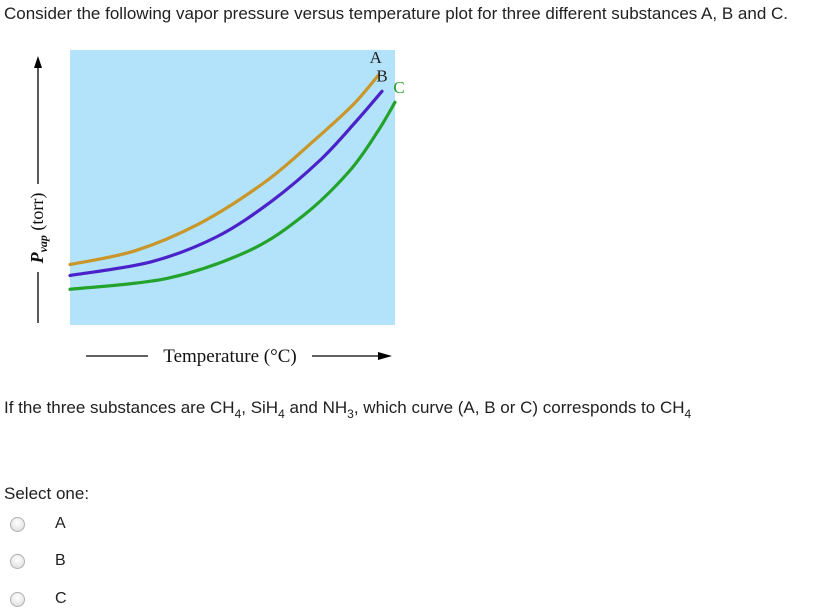 This screenshot has width=837, height=611. I want to click on x-axis-label: Temperature (°C), so click(229, 356).